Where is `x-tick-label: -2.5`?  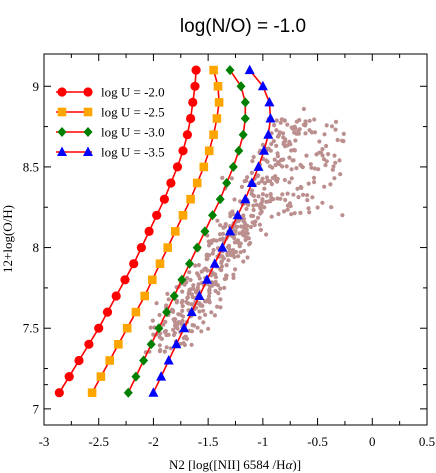
x-tick-label: -2.5 is located at coordinates (98, 441).